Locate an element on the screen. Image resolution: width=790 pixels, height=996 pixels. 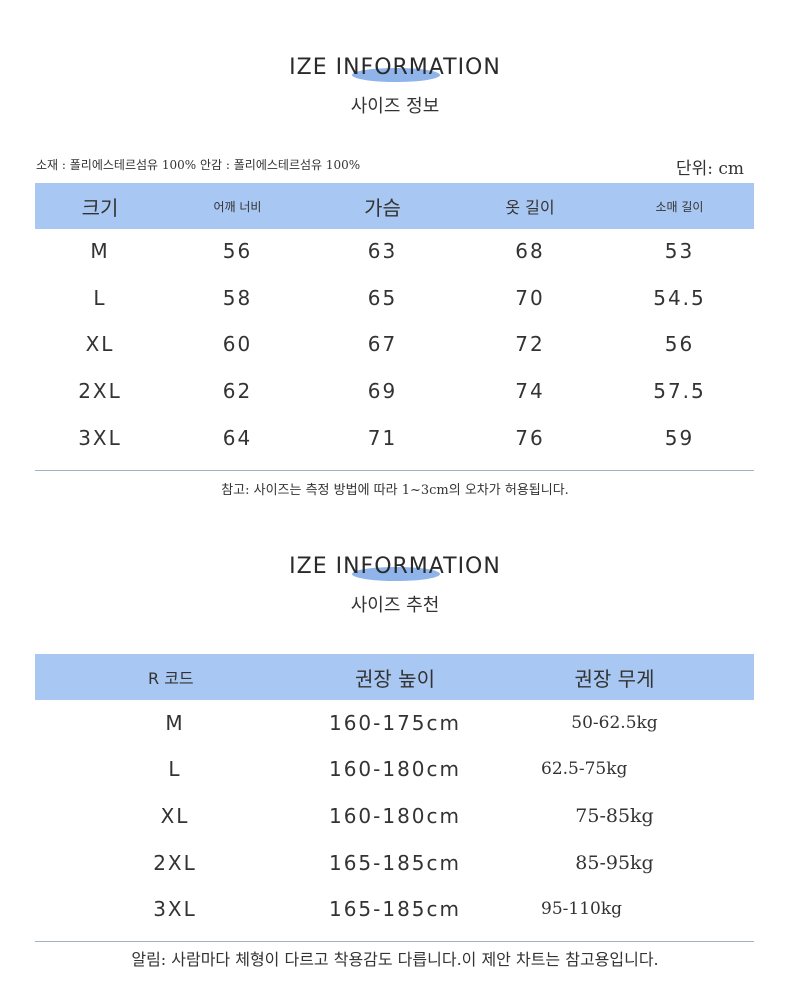
chest-cell: 67 is located at coordinates (382, 344).